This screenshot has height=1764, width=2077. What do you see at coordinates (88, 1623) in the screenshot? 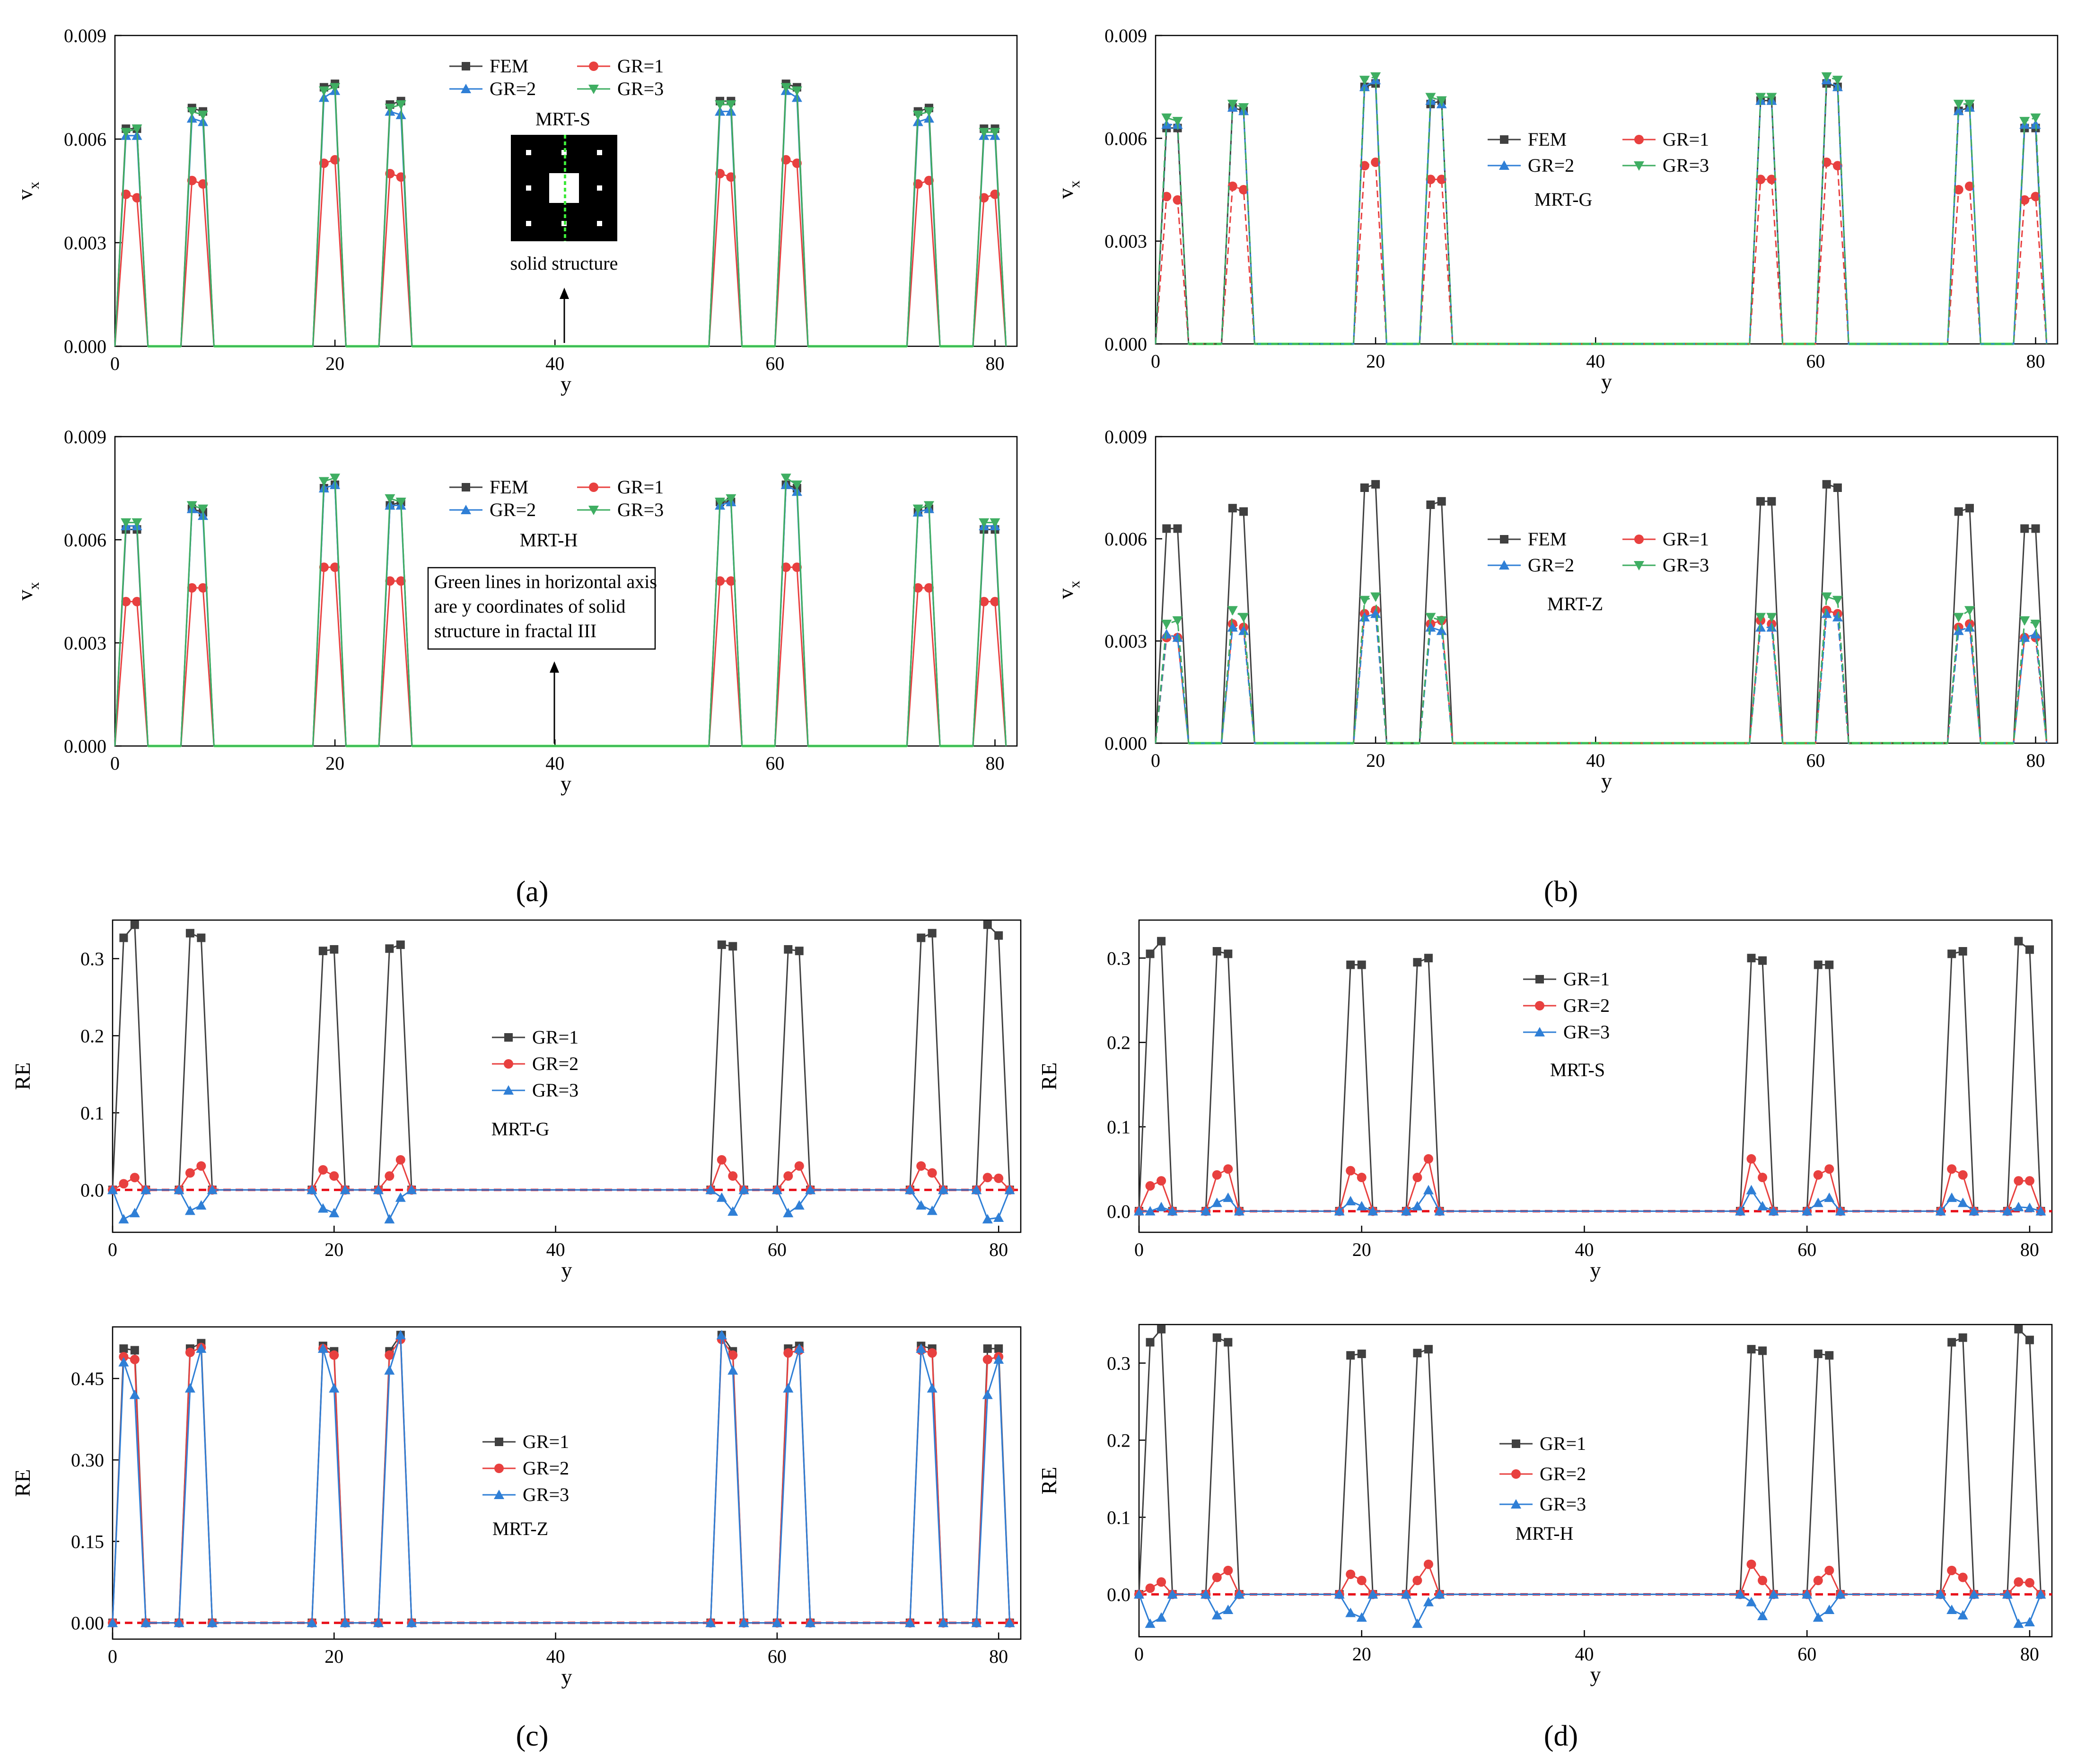
I see `y-tick-label: 0.00` at bounding box center [88, 1623].